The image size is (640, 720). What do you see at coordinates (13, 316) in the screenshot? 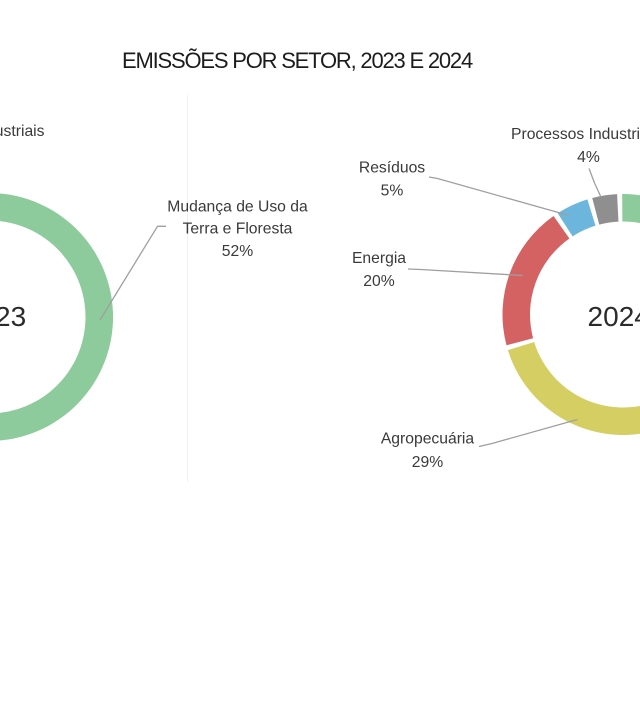
I see `svg-text: 2023` at bounding box center [13, 316].